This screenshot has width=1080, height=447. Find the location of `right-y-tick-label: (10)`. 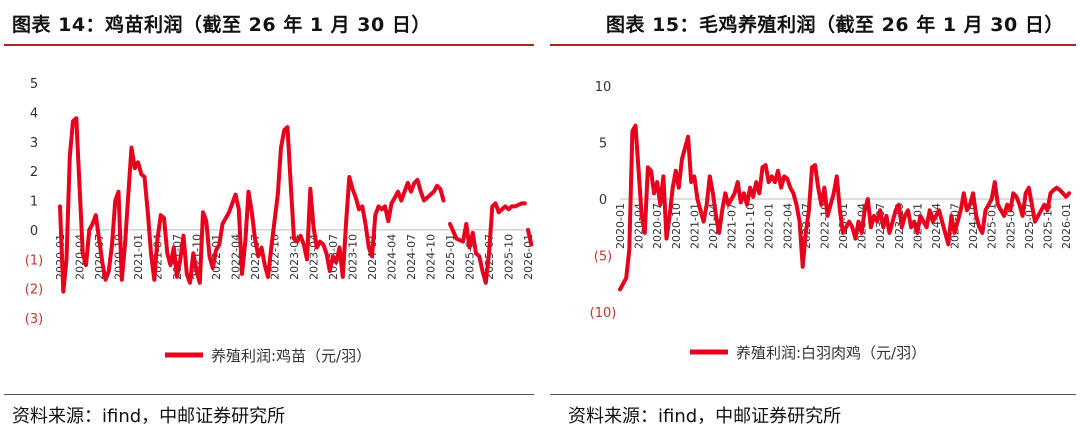

right-y-tick-label: (10) is located at coordinates (603, 313).